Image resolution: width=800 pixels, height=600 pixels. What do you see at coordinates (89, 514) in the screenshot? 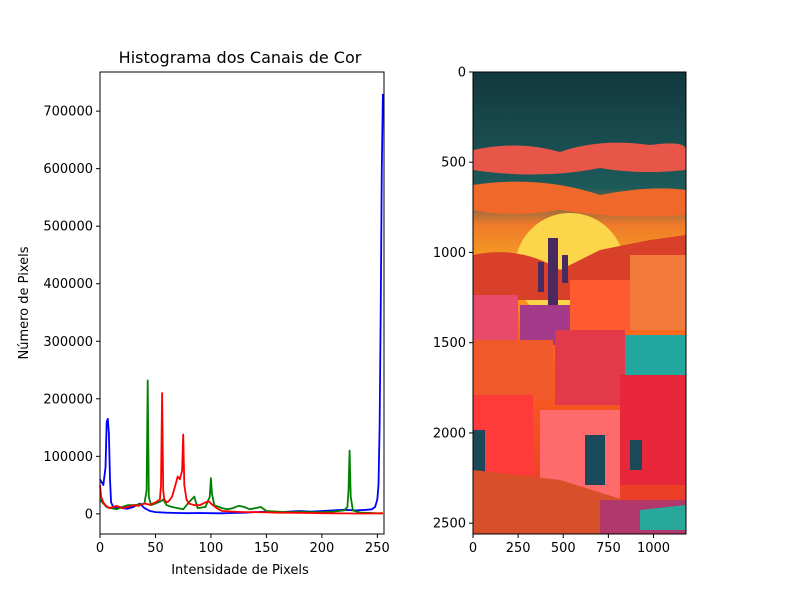
I see `y-tick-label: 0` at bounding box center [89, 514].